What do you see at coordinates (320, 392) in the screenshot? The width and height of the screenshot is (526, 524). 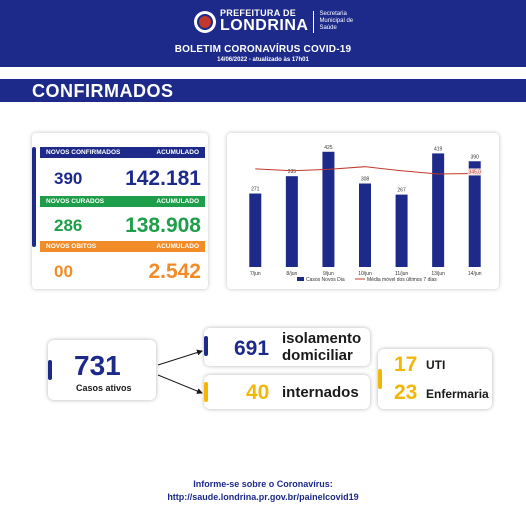 I see `internados-label: internados` at bounding box center [320, 392].